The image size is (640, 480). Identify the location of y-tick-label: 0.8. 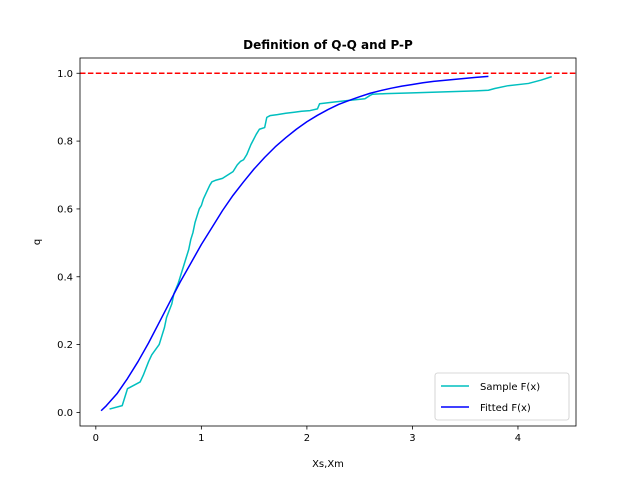
(65, 142).